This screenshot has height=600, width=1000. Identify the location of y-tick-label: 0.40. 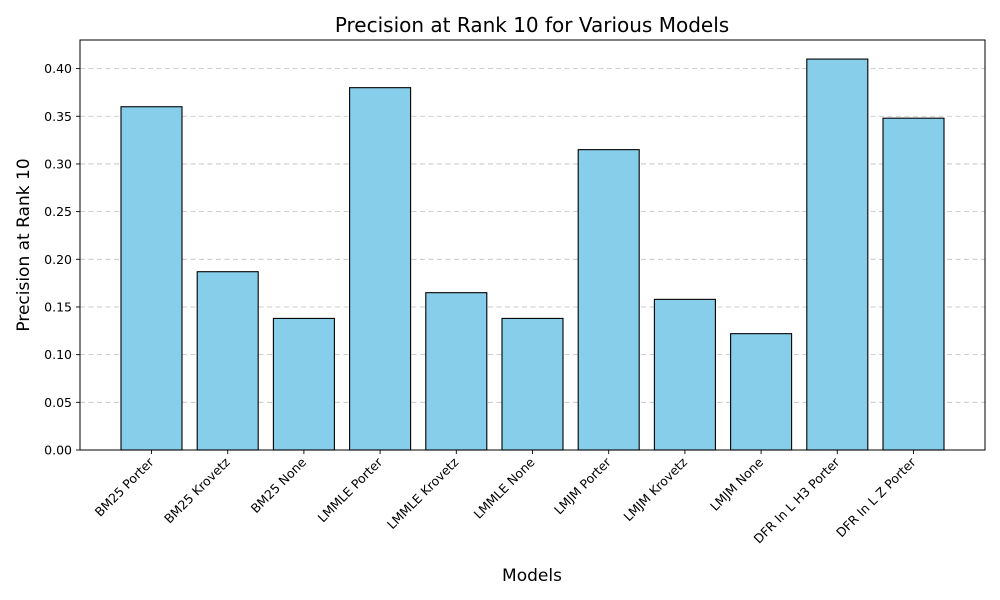
(58, 68).